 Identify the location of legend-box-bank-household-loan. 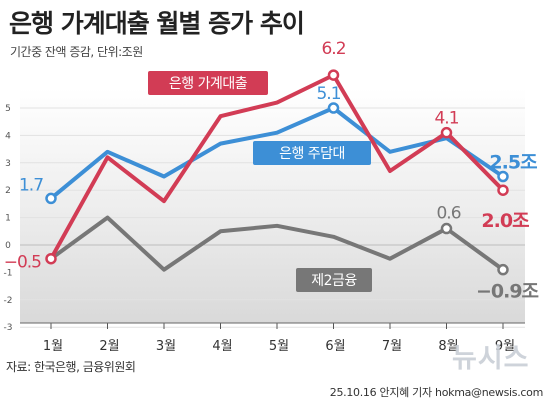
(208, 83).